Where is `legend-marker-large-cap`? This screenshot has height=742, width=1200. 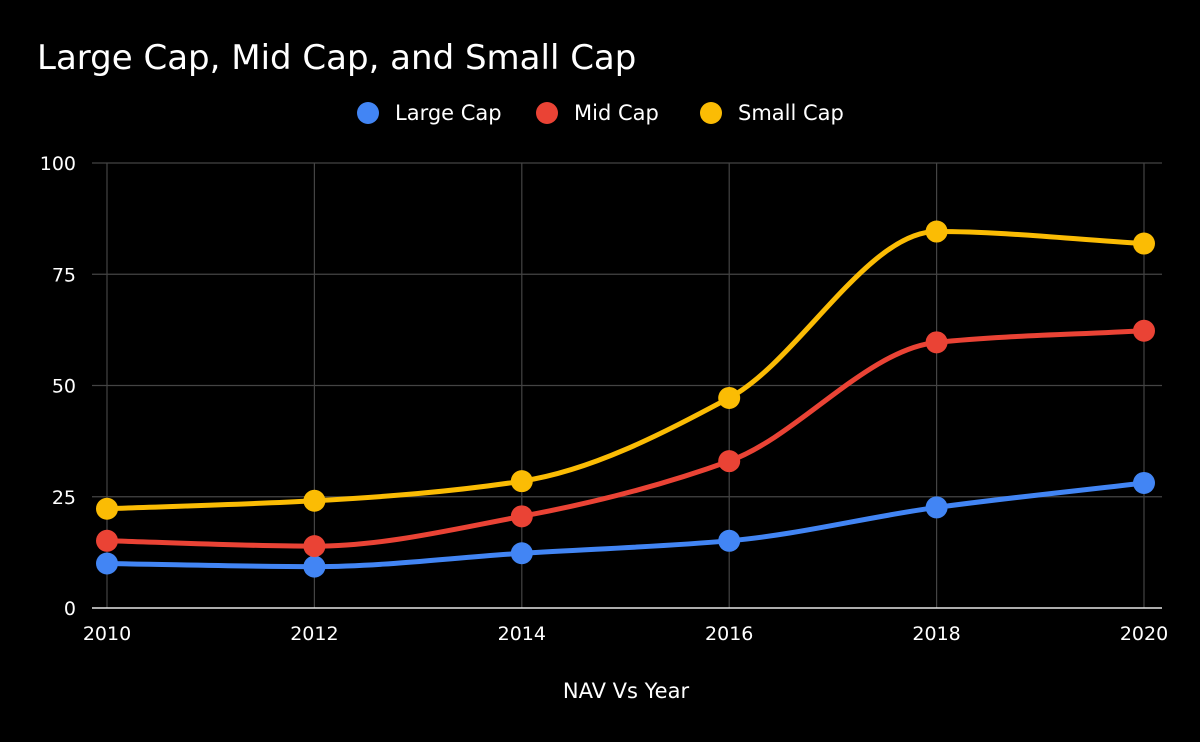
legend-marker-large-cap is located at coordinates (368, 113).